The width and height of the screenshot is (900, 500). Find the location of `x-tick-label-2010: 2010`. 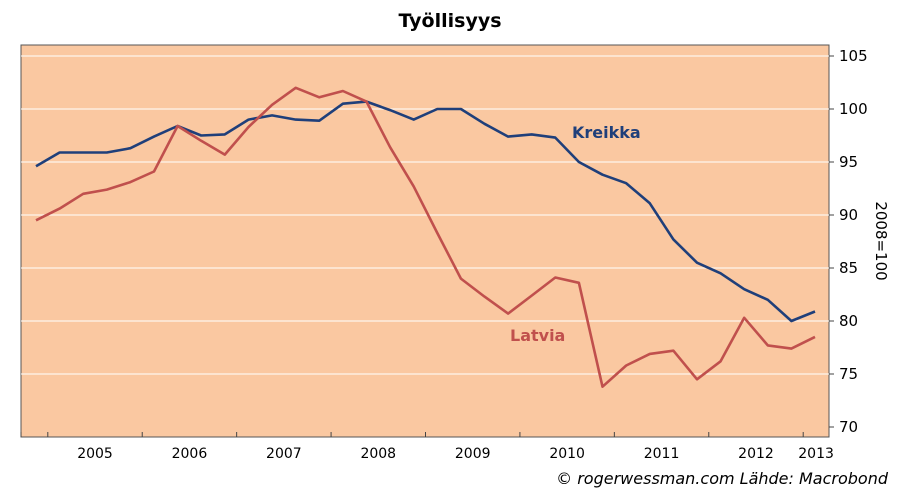

x-tick-label-2010: 2010 is located at coordinates (567, 454).